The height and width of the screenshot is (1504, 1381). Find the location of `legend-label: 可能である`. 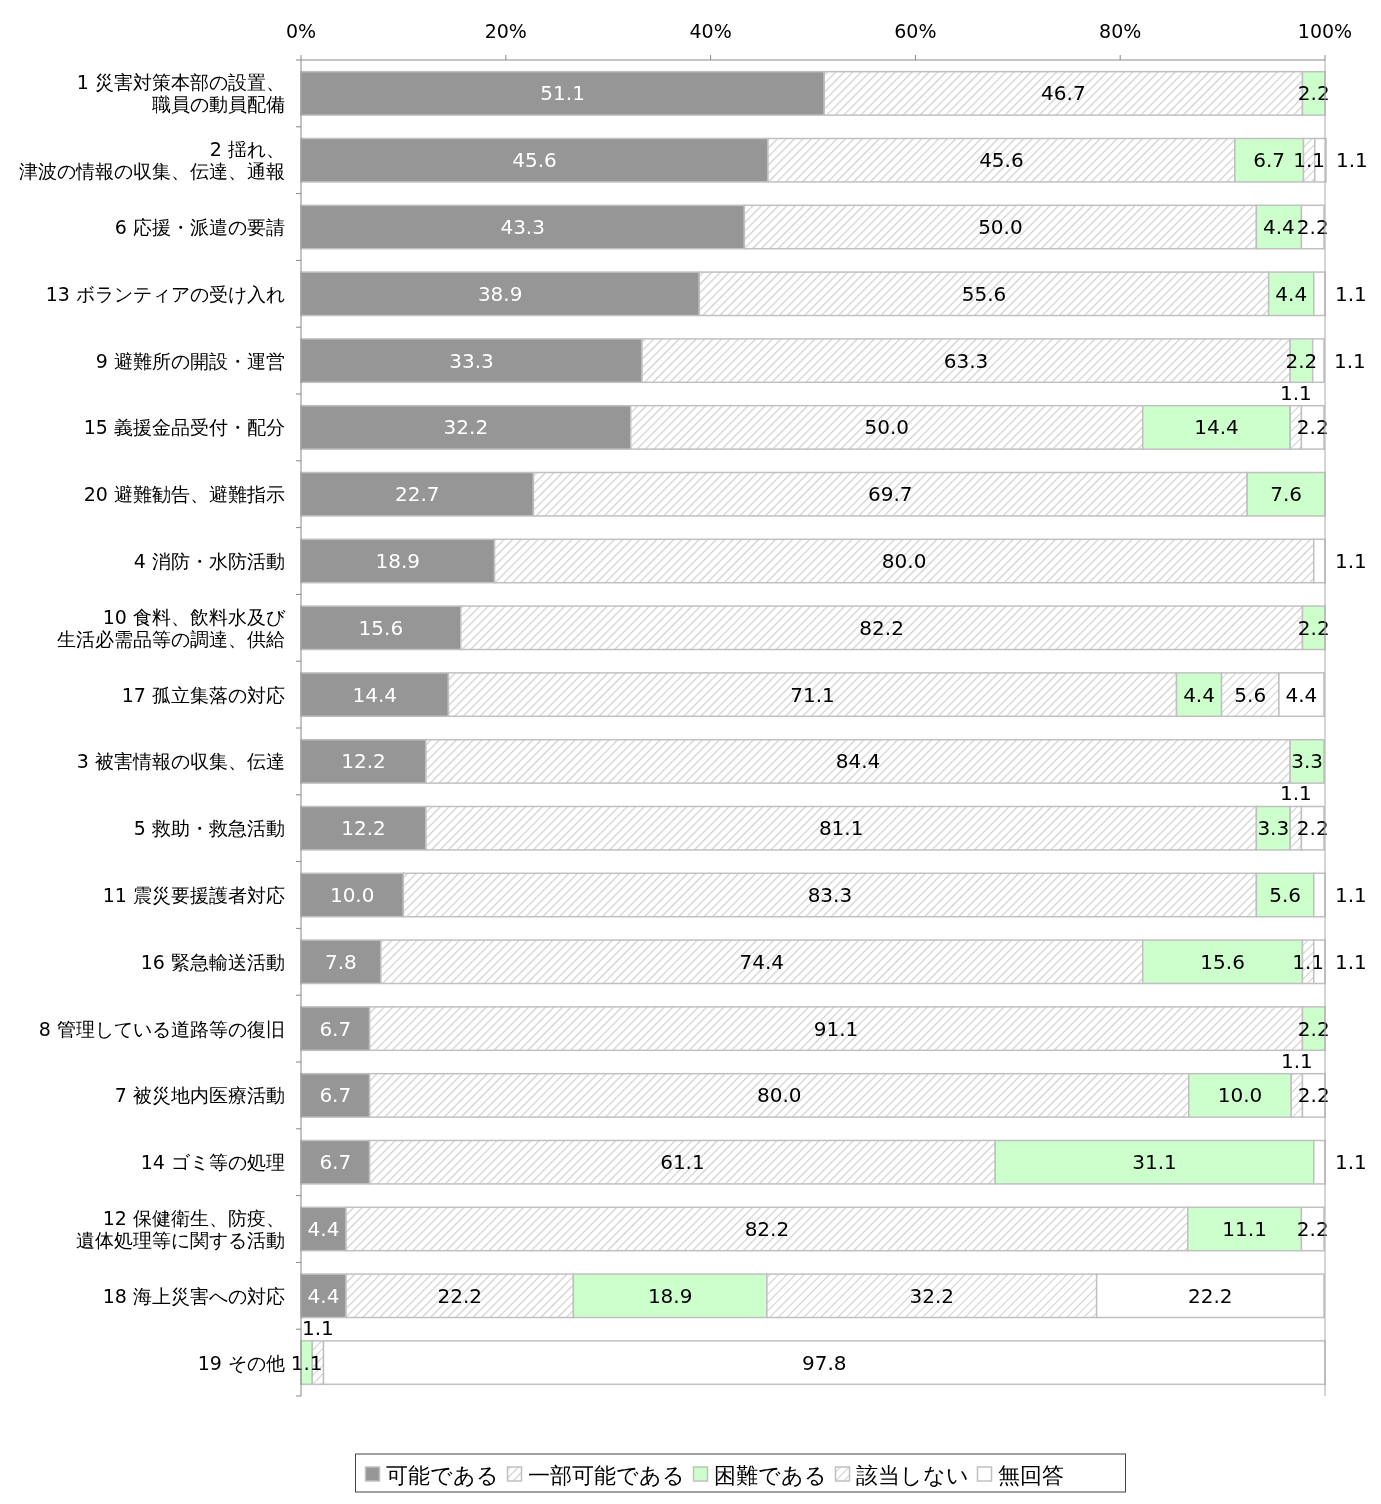

legend-label: 可能である is located at coordinates (442, 1475).